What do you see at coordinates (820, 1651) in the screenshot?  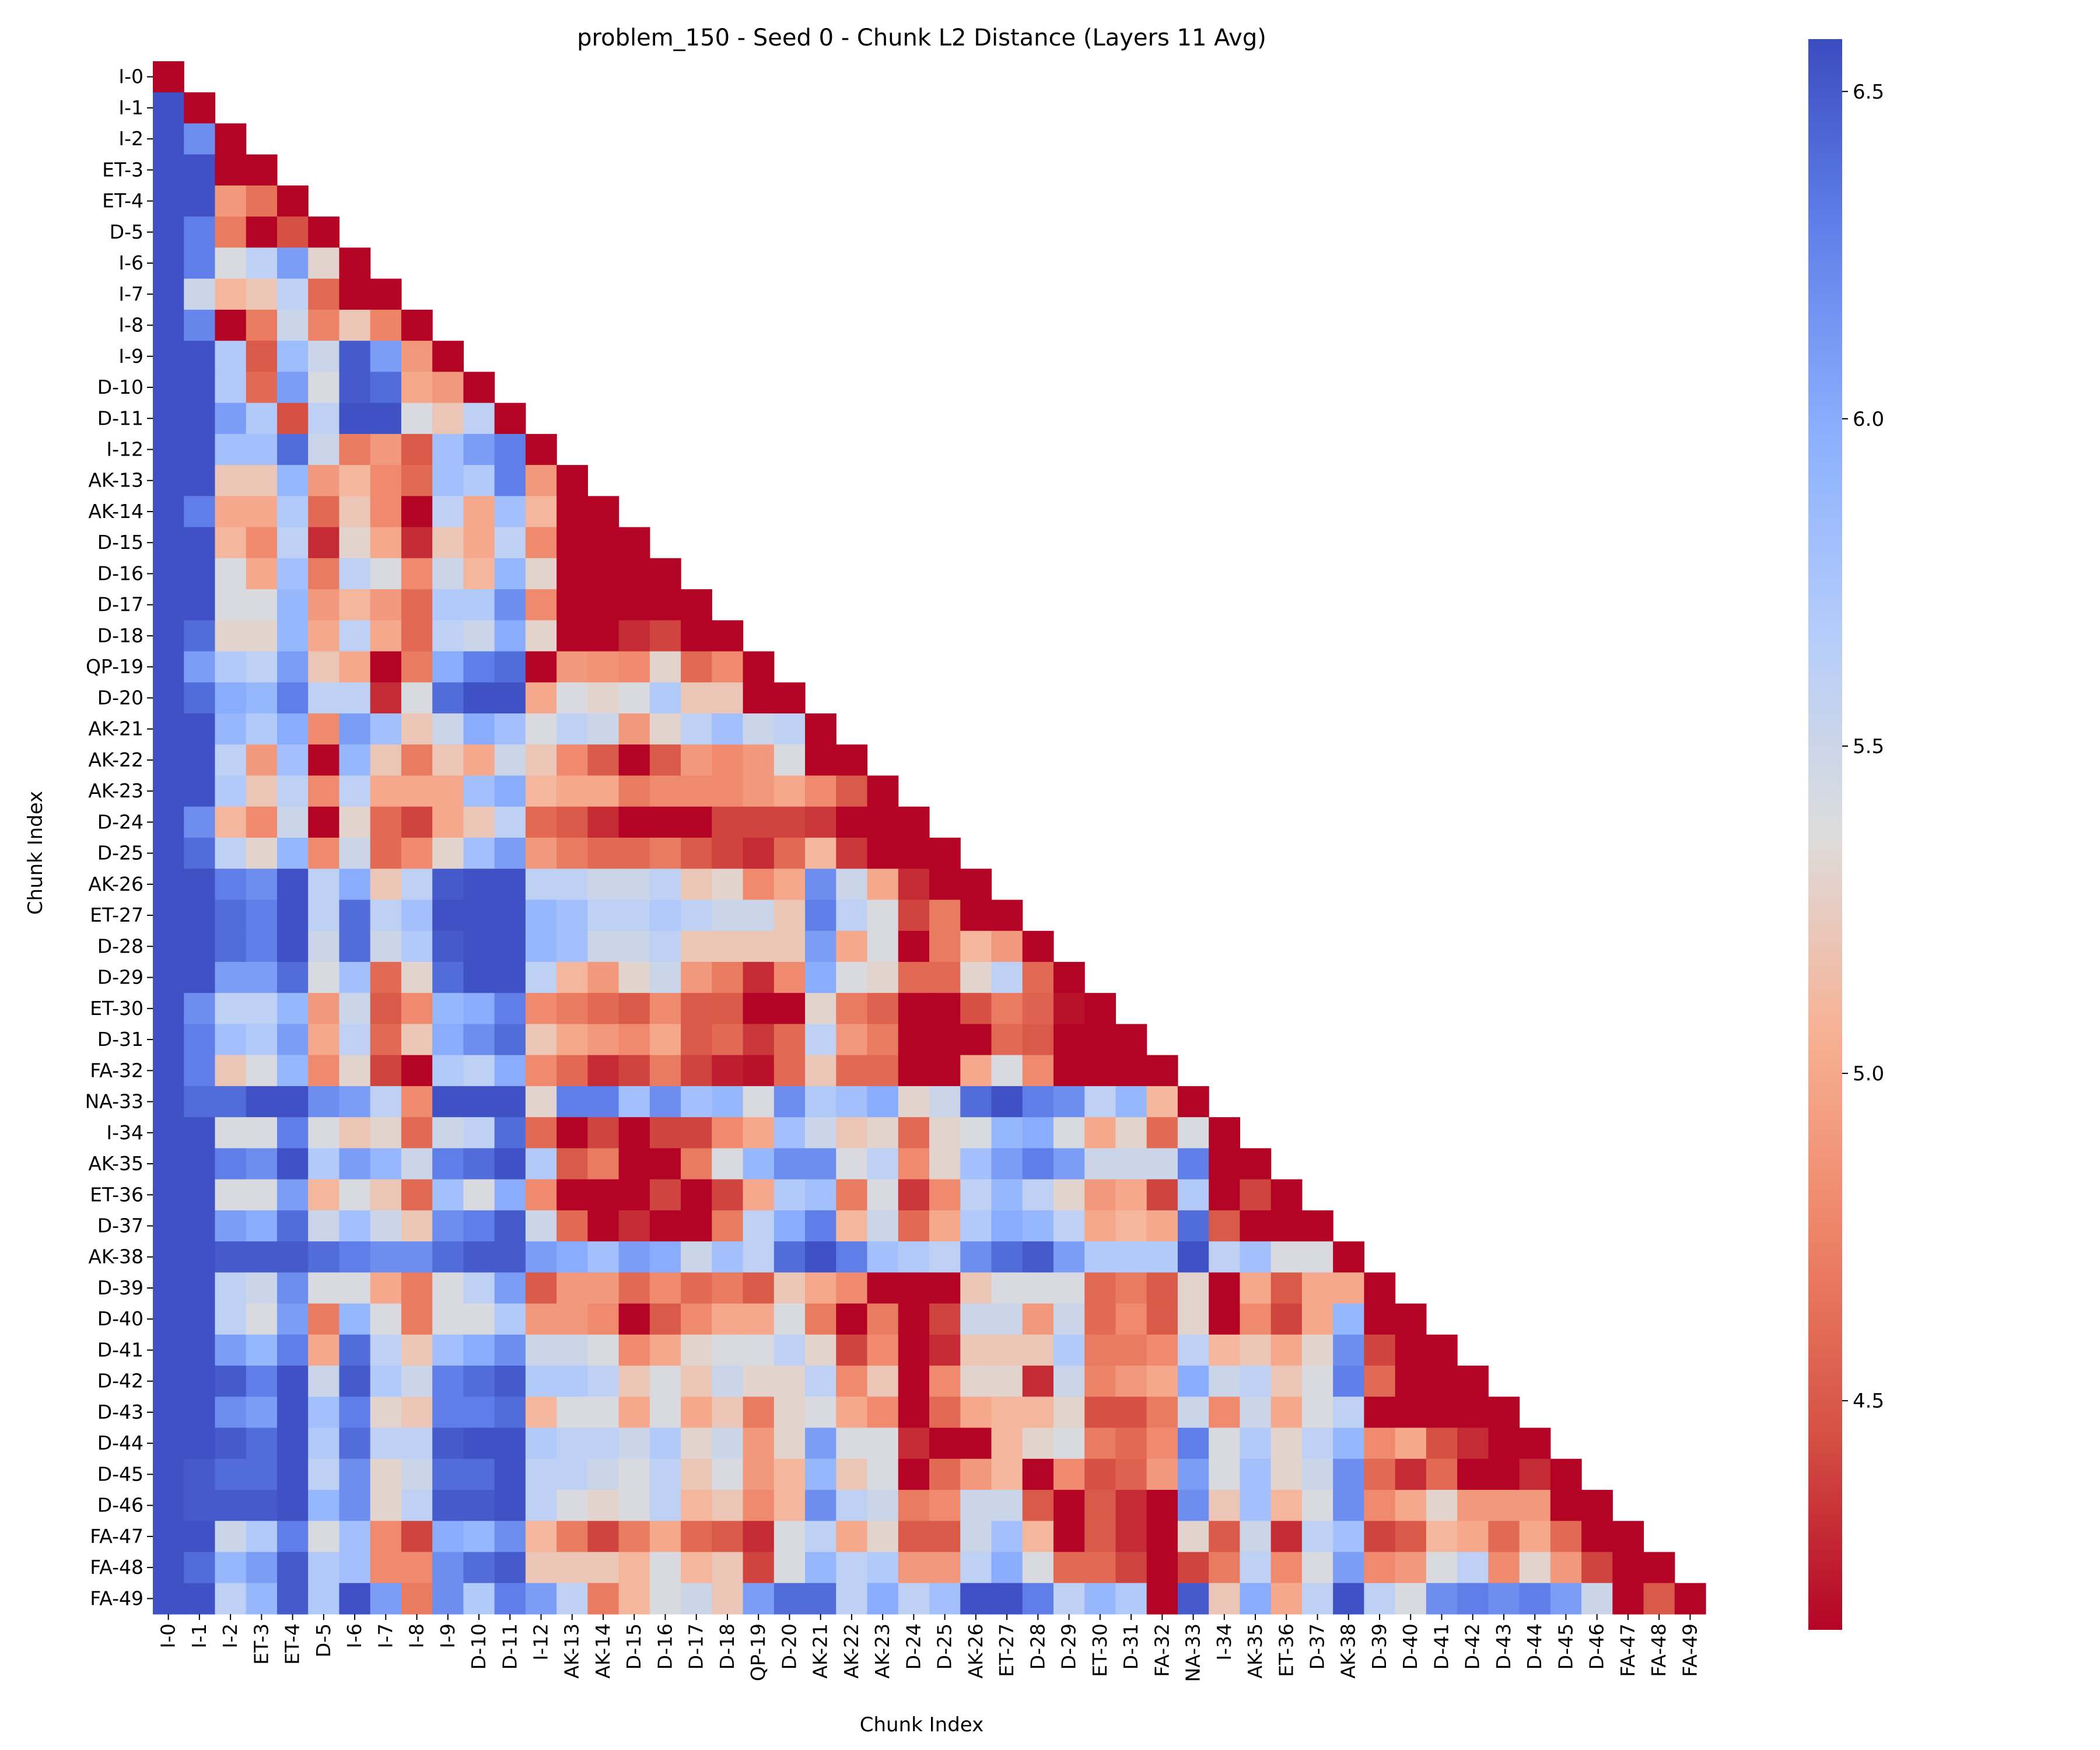 I see `x-tick-label: AK-21` at bounding box center [820, 1651].